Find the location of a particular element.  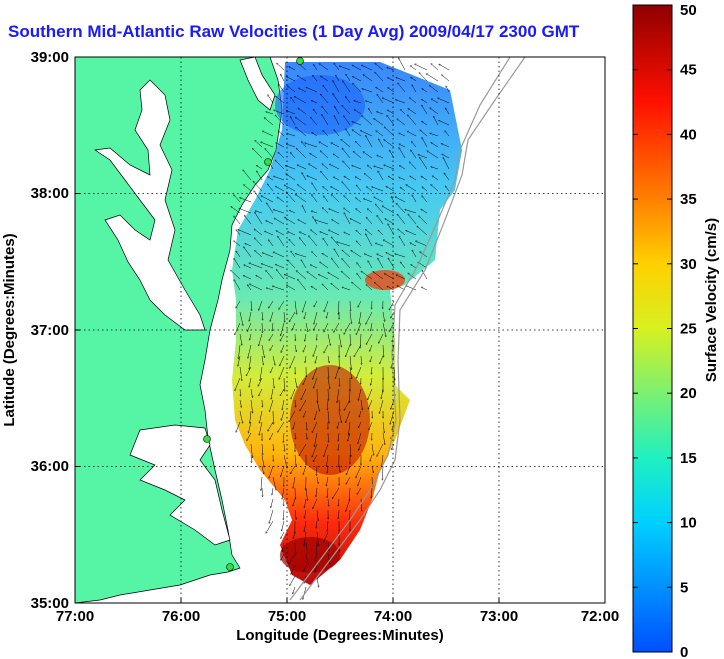

colorbar-tick-label: 30 is located at coordinates (688, 264).